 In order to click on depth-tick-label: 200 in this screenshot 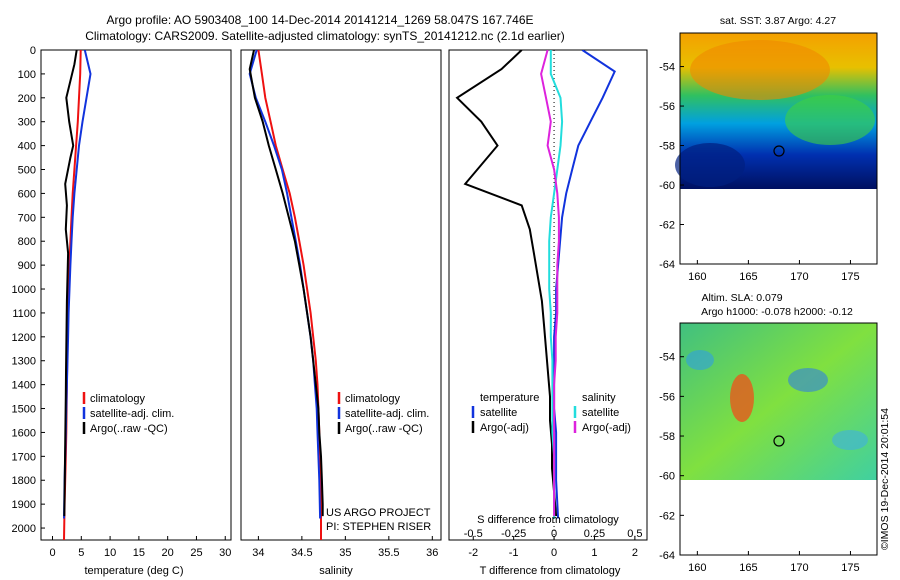, I will do `click(27, 99)`.